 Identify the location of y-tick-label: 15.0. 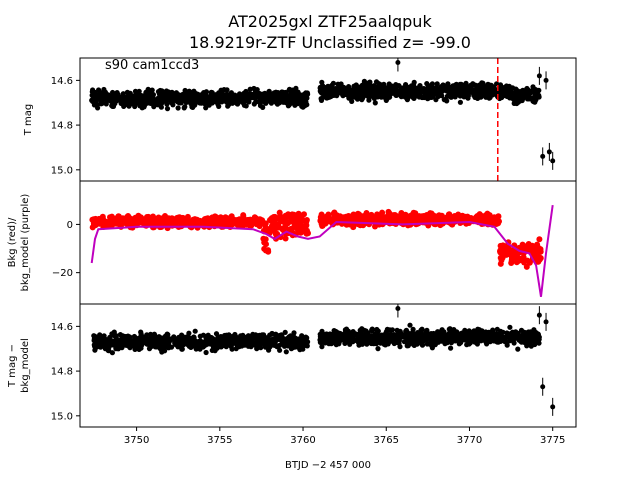
(62, 170).